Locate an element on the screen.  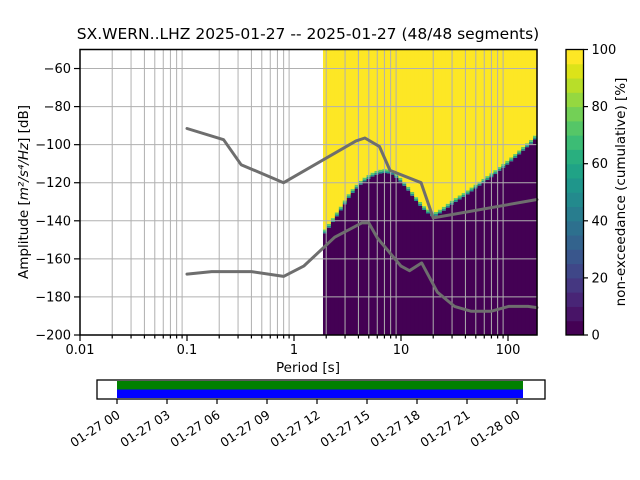
colorbar-tick-label: 40 is located at coordinates (600, 221).